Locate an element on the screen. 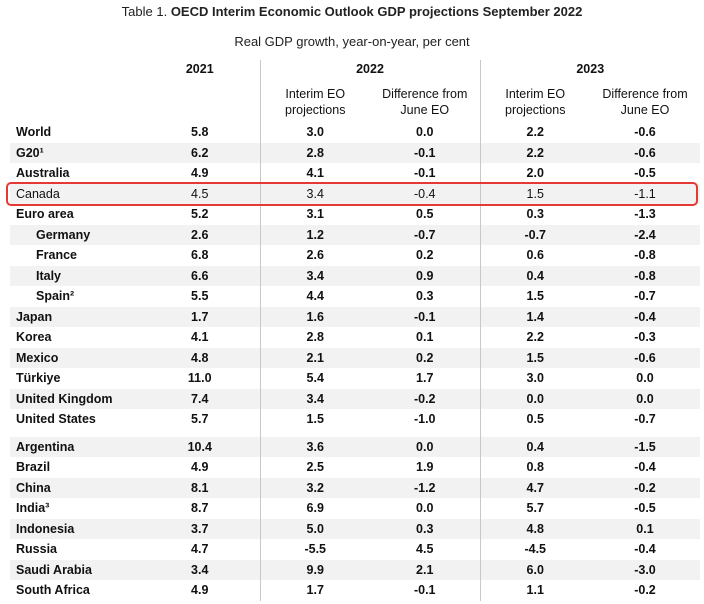 Image resolution: width=704 pixels, height=604 pixels. cell-ieo-2023: 5.7 is located at coordinates (534, 508).